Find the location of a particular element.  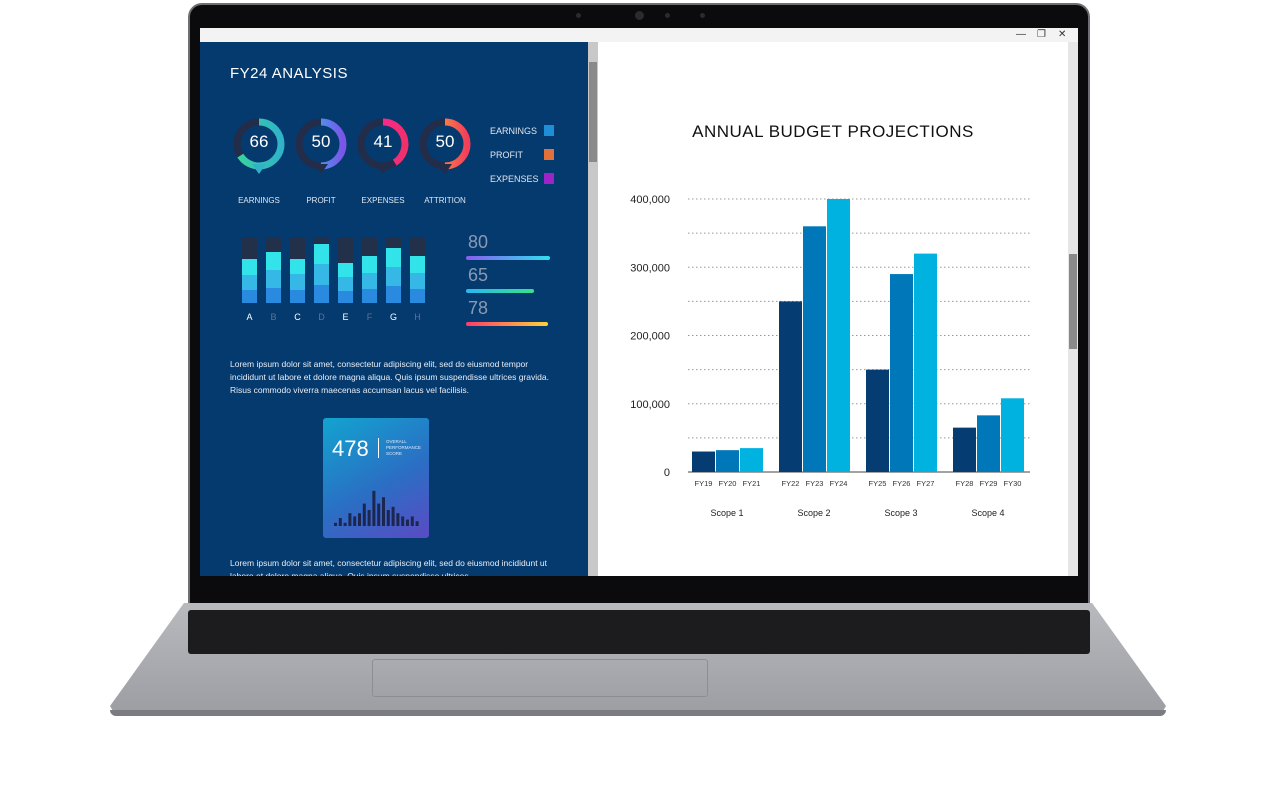

restore-button: ❐ is located at coordinates (1041, 34).